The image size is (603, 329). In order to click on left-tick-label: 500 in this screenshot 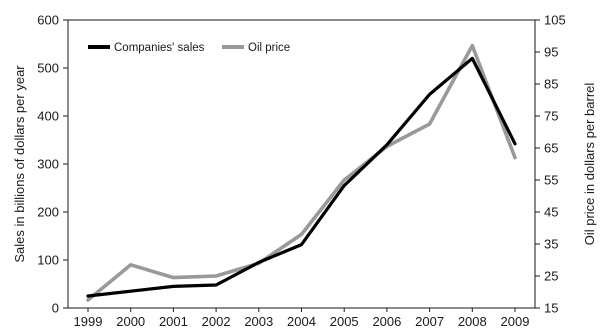, I will do `click(48, 68)`.